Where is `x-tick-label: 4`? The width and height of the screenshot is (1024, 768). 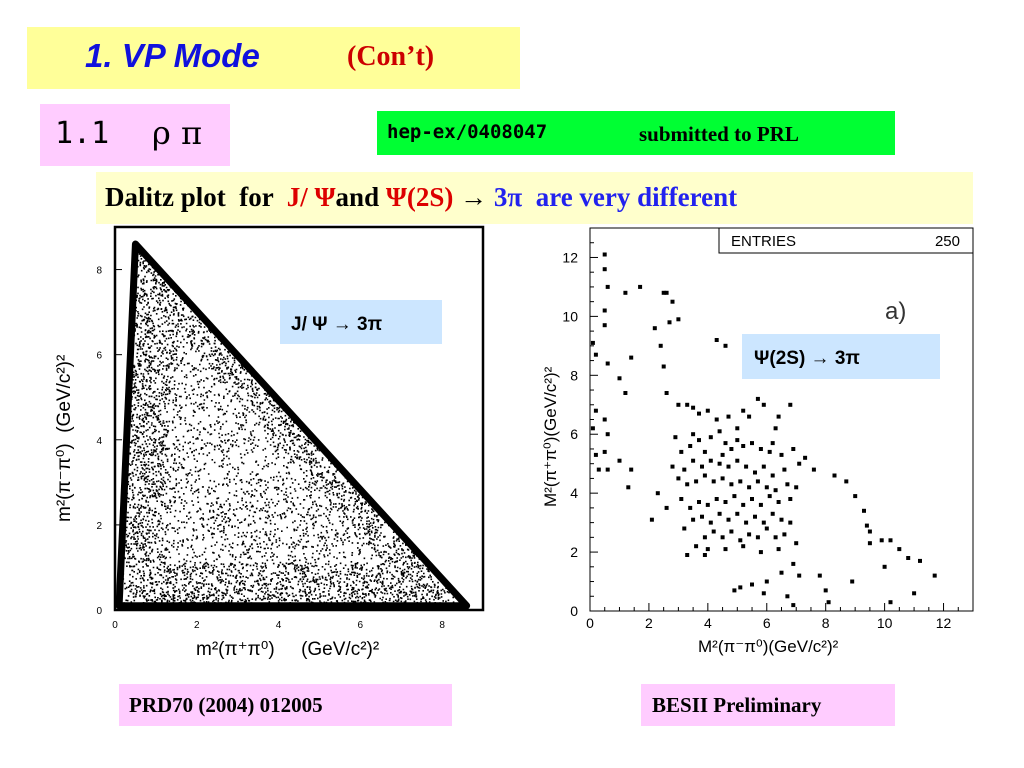
x-tick-label: 4 is located at coordinates (279, 625).